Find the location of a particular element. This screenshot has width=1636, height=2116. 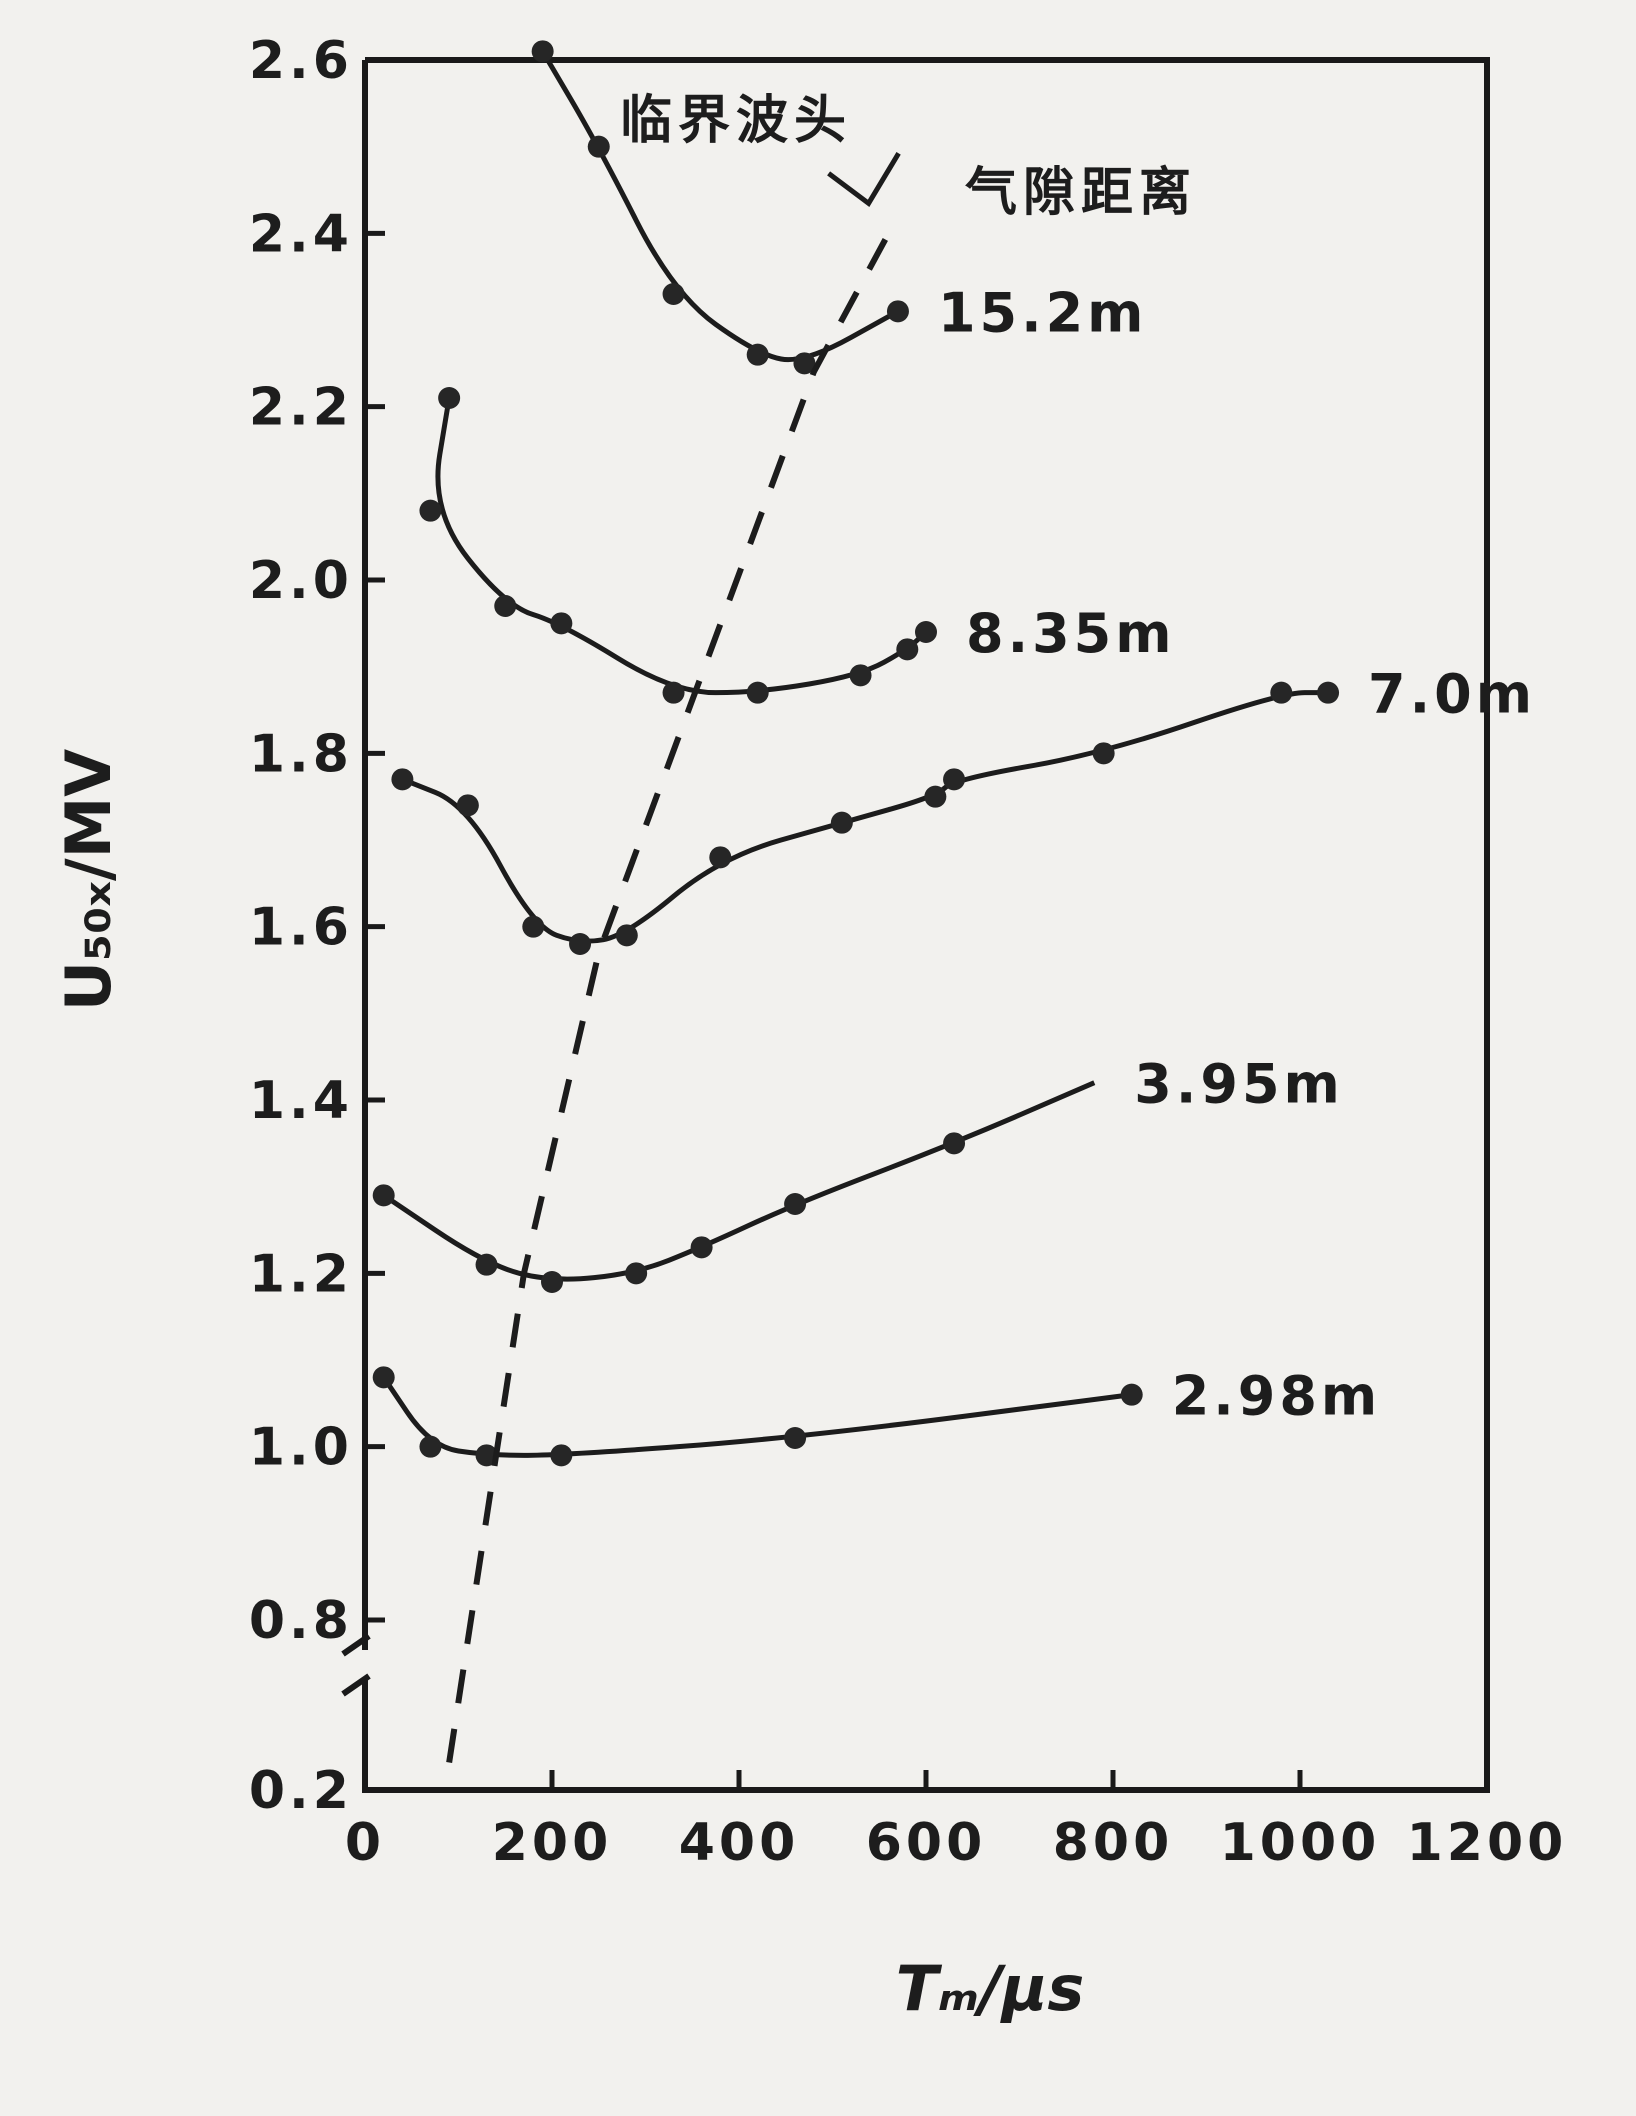

annotation-critical-wavefront: 临界波头 is located at coordinates (736, 121).